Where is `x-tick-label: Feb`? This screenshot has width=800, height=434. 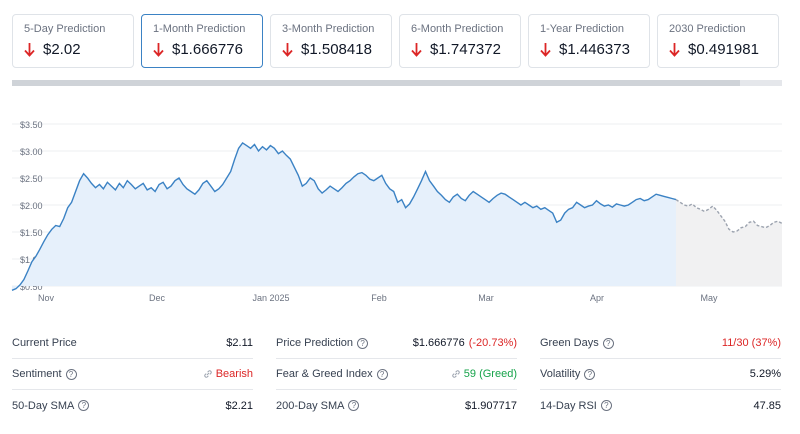 x-tick-label: Feb is located at coordinates (379, 298).